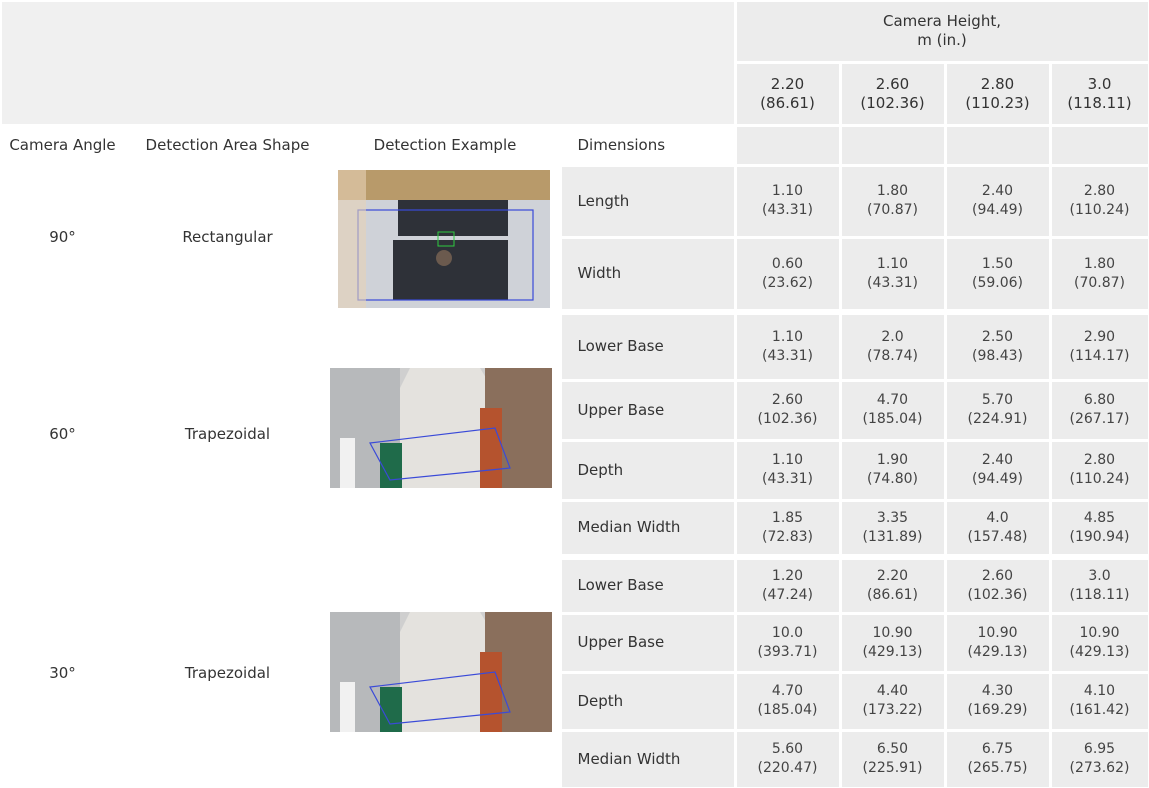  What do you see at coordinates (942, 31) in the screenshot?
I see `header-group: Camera Height, m (in.)` at bounding box center [942, 31].